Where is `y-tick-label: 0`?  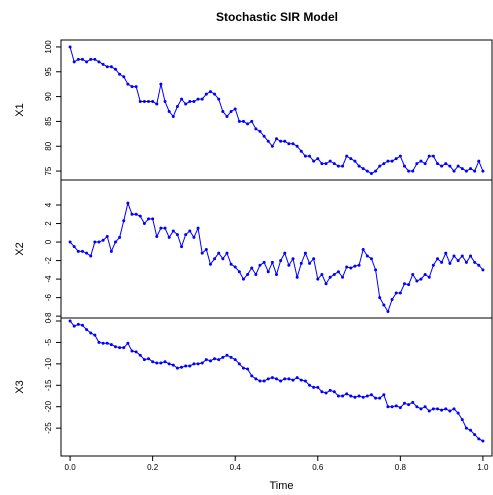 y-tick-label: 0 is located at coordinates (48, 320).